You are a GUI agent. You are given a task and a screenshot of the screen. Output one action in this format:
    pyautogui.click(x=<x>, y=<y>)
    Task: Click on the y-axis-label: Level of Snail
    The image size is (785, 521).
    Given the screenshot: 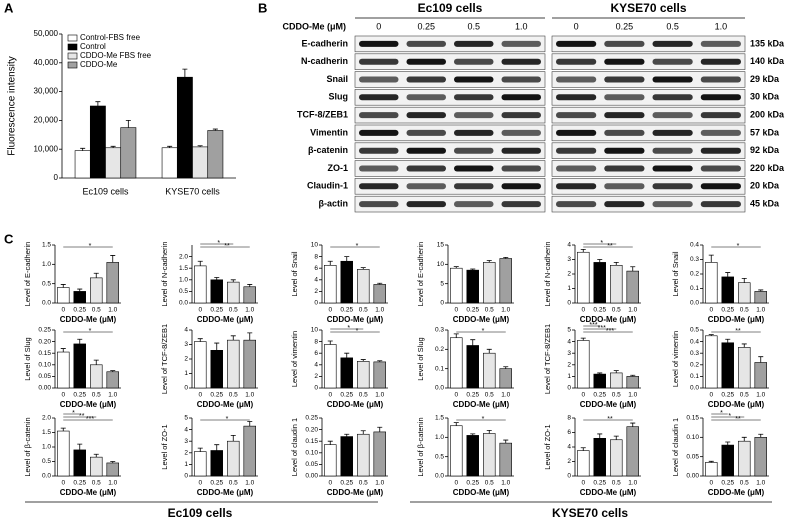 What is the action you would take?
    pyautogui.click(x=675, y=273)
    